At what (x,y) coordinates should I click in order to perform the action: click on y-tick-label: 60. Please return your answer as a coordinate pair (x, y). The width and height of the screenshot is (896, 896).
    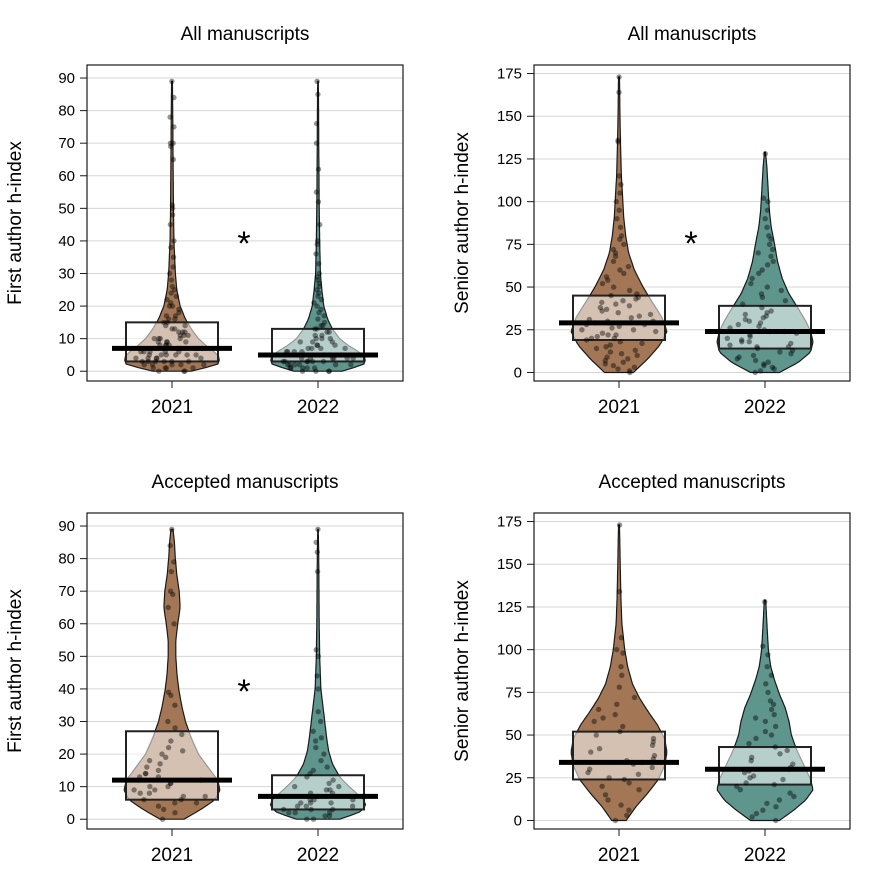
    Looking at the image, I should click on (66, 176).